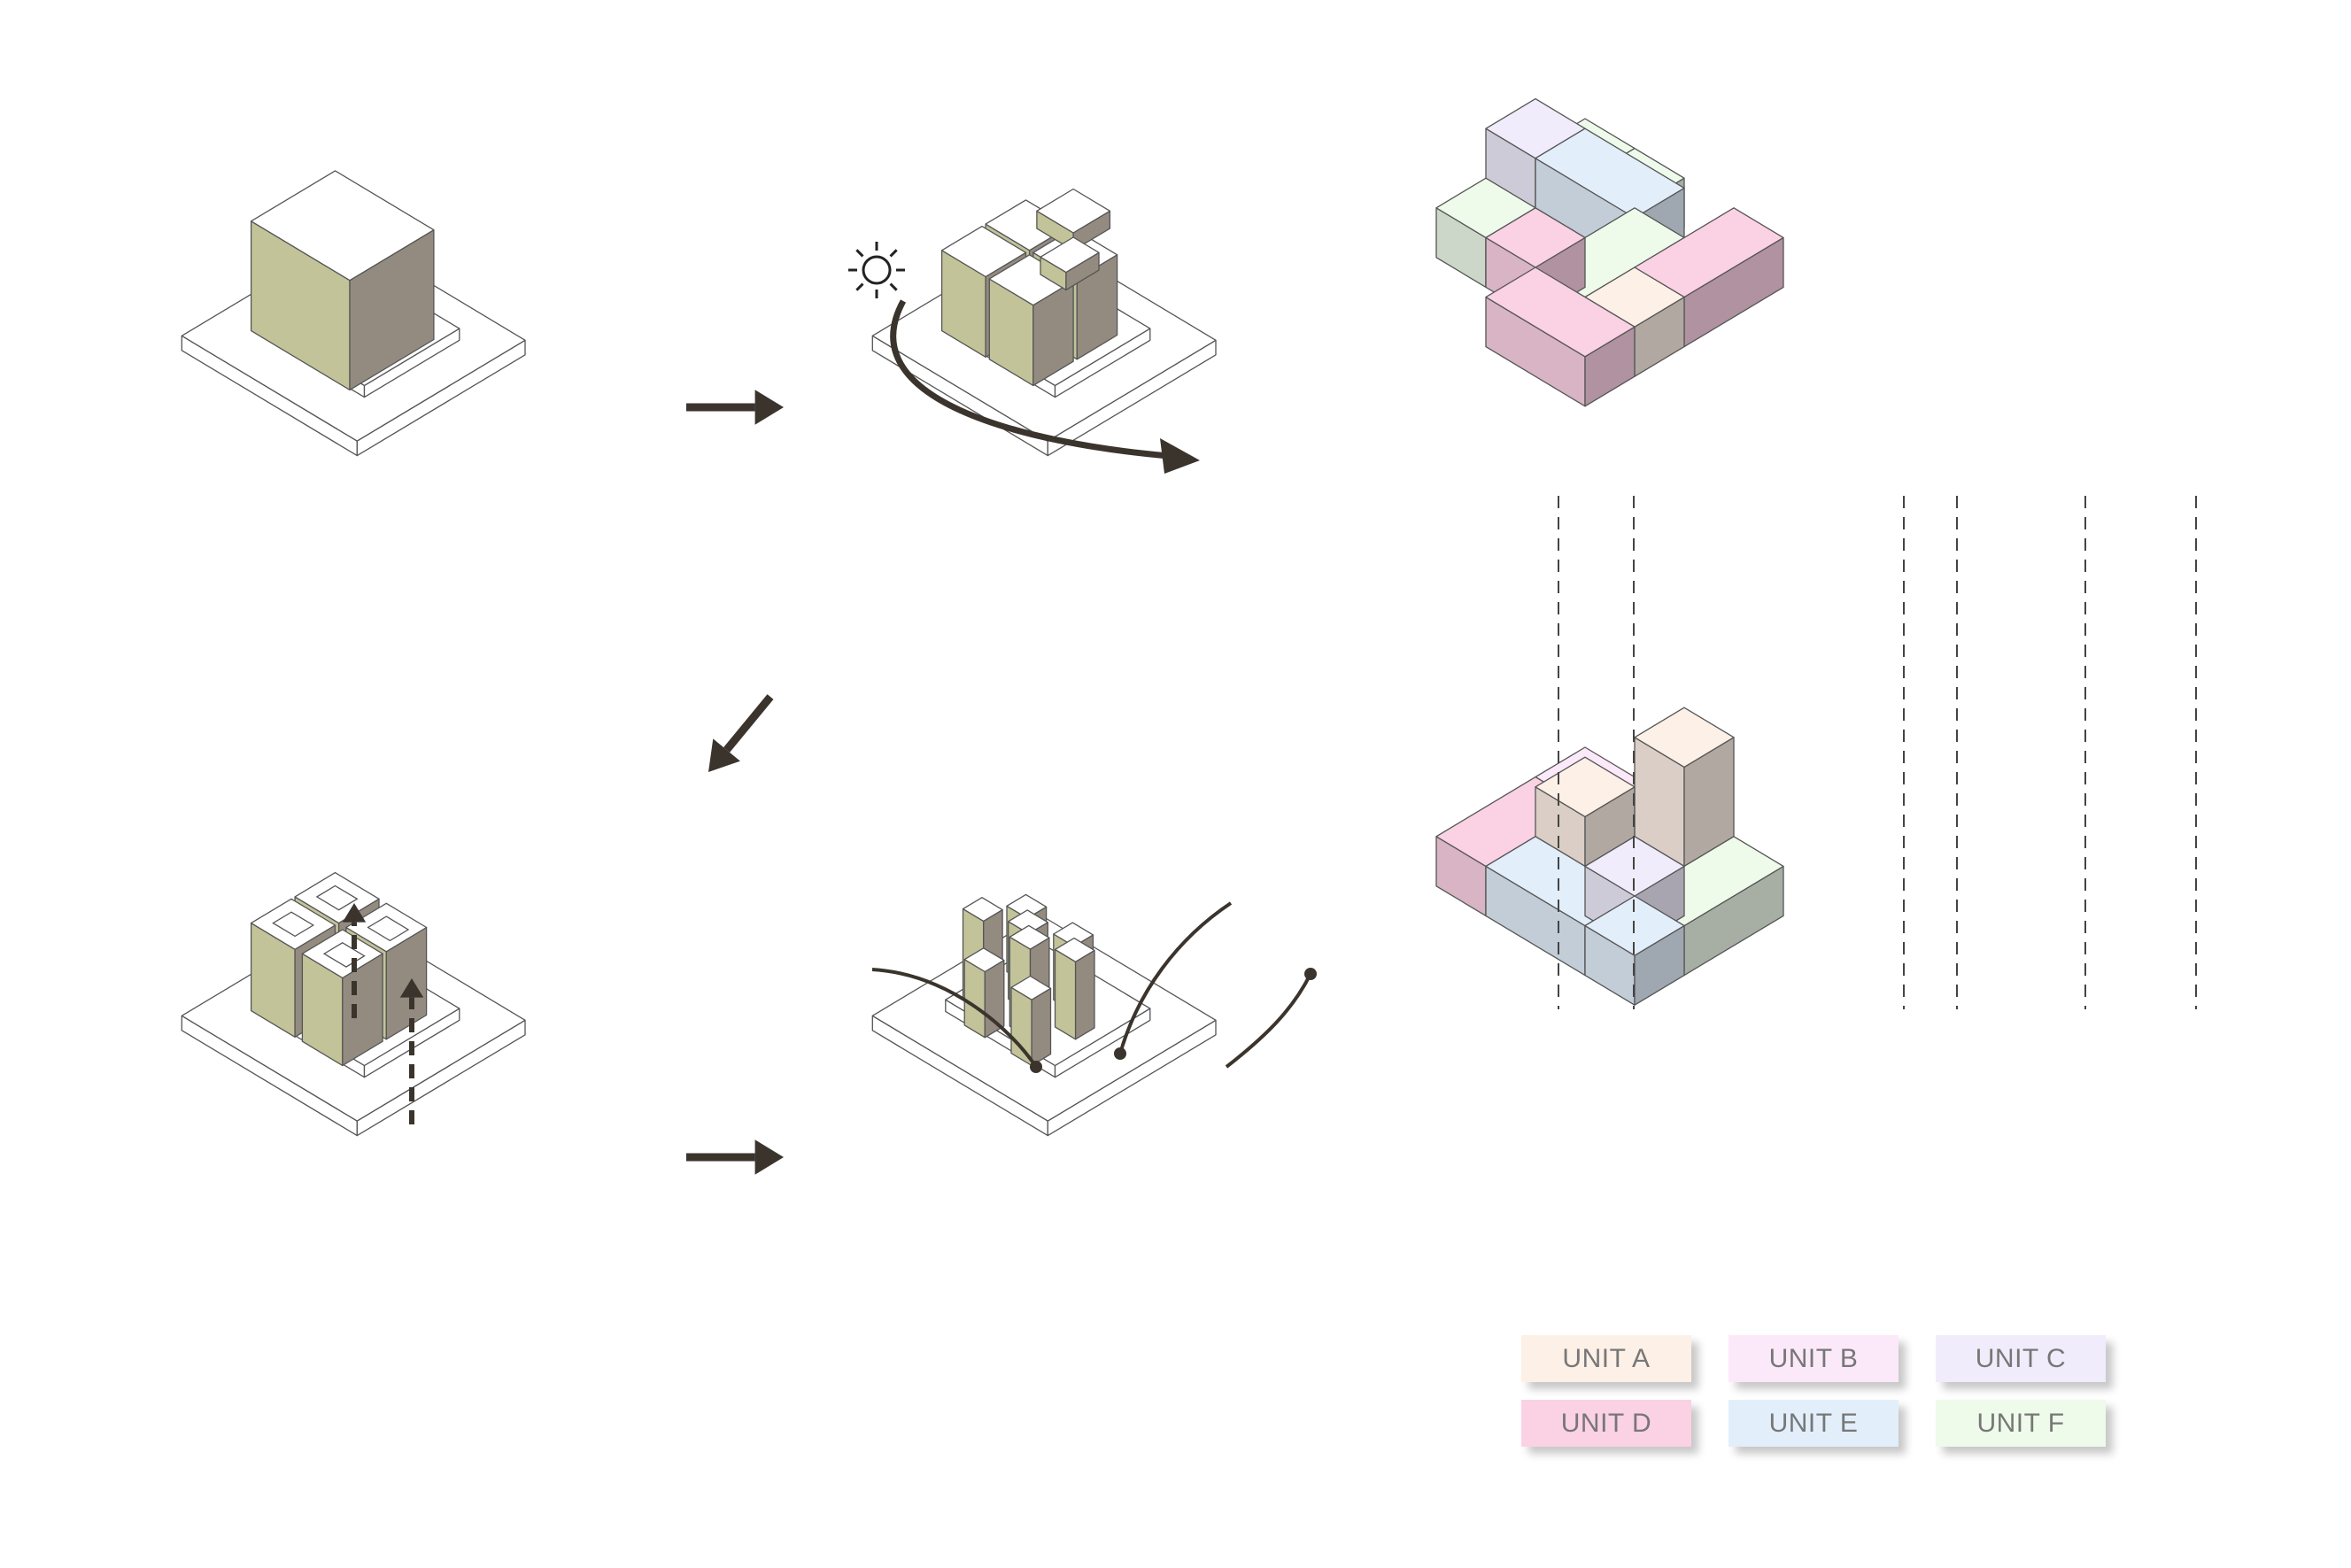 This screenshot has width=2351, height=1568. I want to click on sun-disc, so click(877, 270).